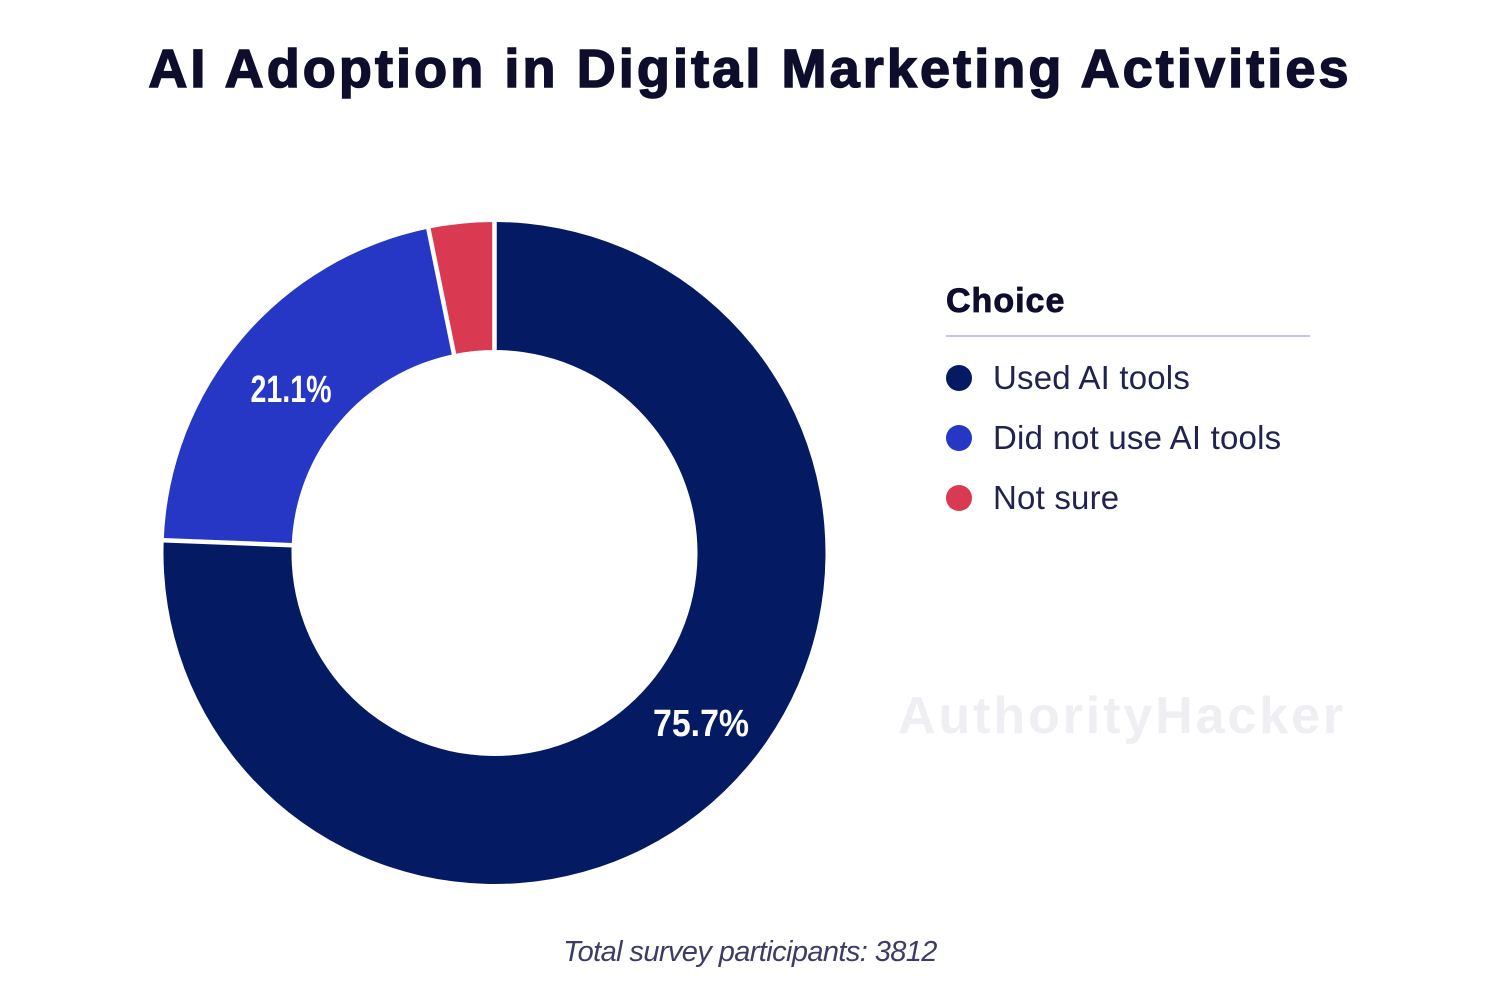 The width and height of the screenshot is (1500, 994). Describe the element at coordinates (291, 390) in the screenshot. I see `svg-text: 21.1%` at that location.